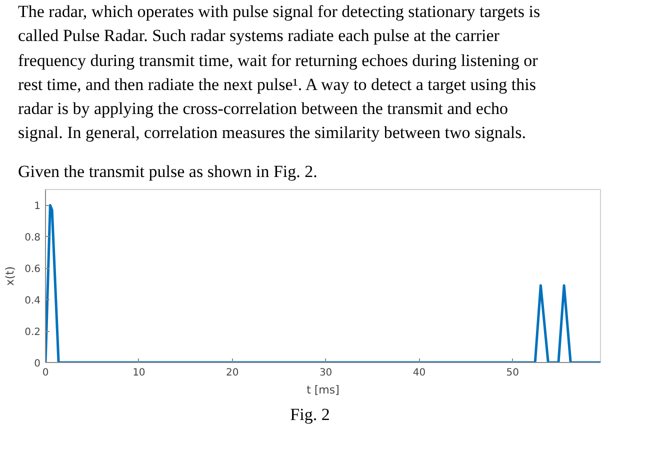 The width and height of the screenshot is (654, 474). What do you see at coordinates (310, 415) in the screenshot?
I see `caption: Fig. 2` at bounding box center [310, 415].